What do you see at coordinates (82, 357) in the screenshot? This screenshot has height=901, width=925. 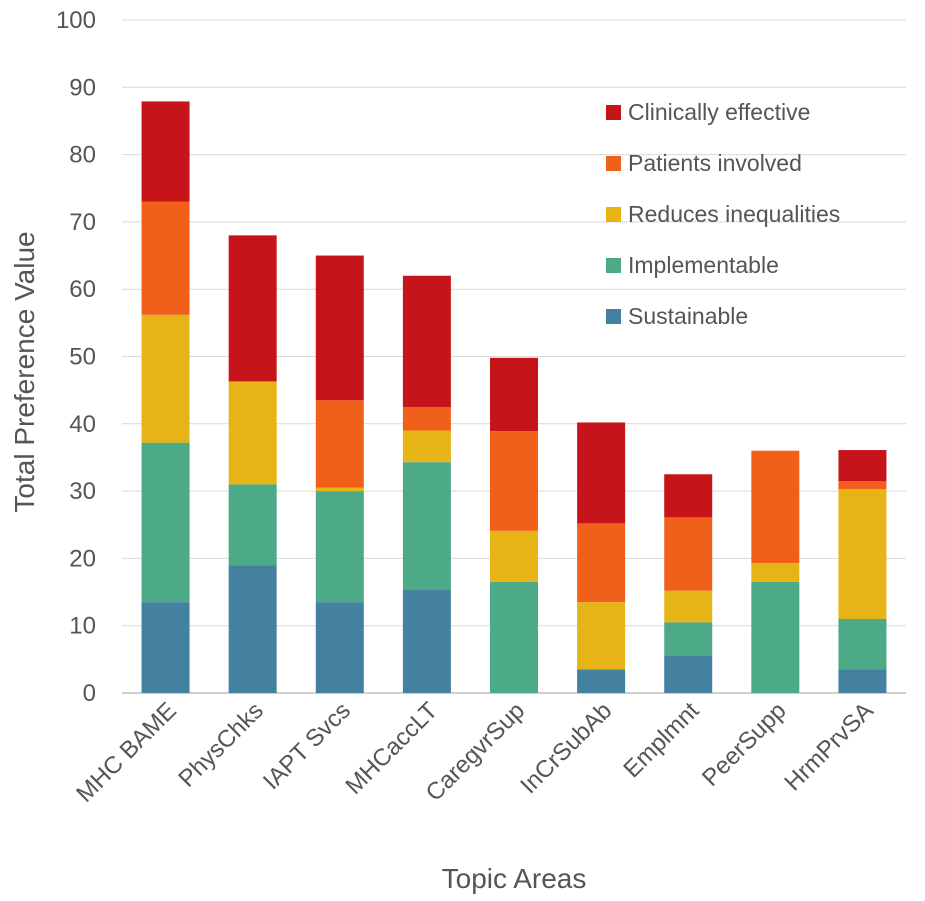 I see `y-tick-label: 50` at bounding box center [82, 357].